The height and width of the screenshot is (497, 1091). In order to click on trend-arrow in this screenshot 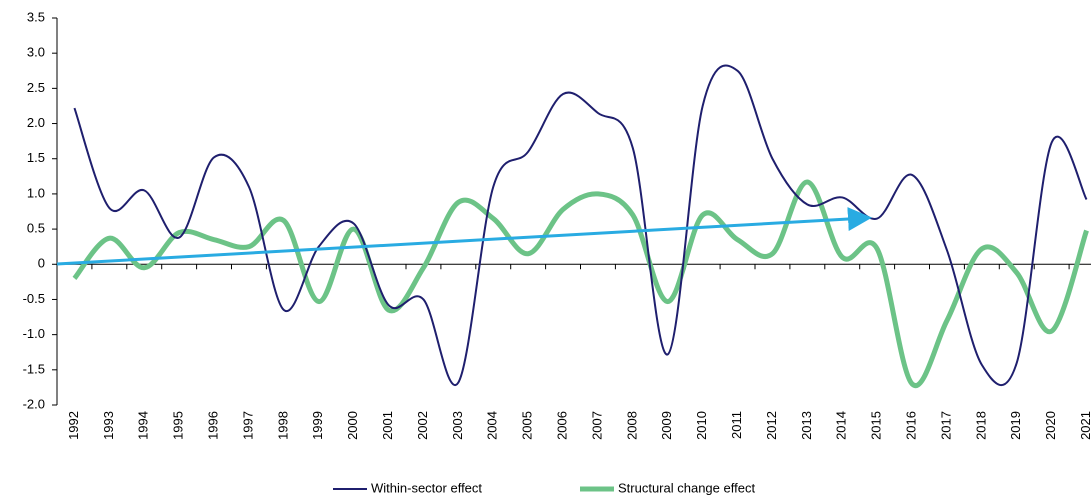, I will do `click(464, 236)`.